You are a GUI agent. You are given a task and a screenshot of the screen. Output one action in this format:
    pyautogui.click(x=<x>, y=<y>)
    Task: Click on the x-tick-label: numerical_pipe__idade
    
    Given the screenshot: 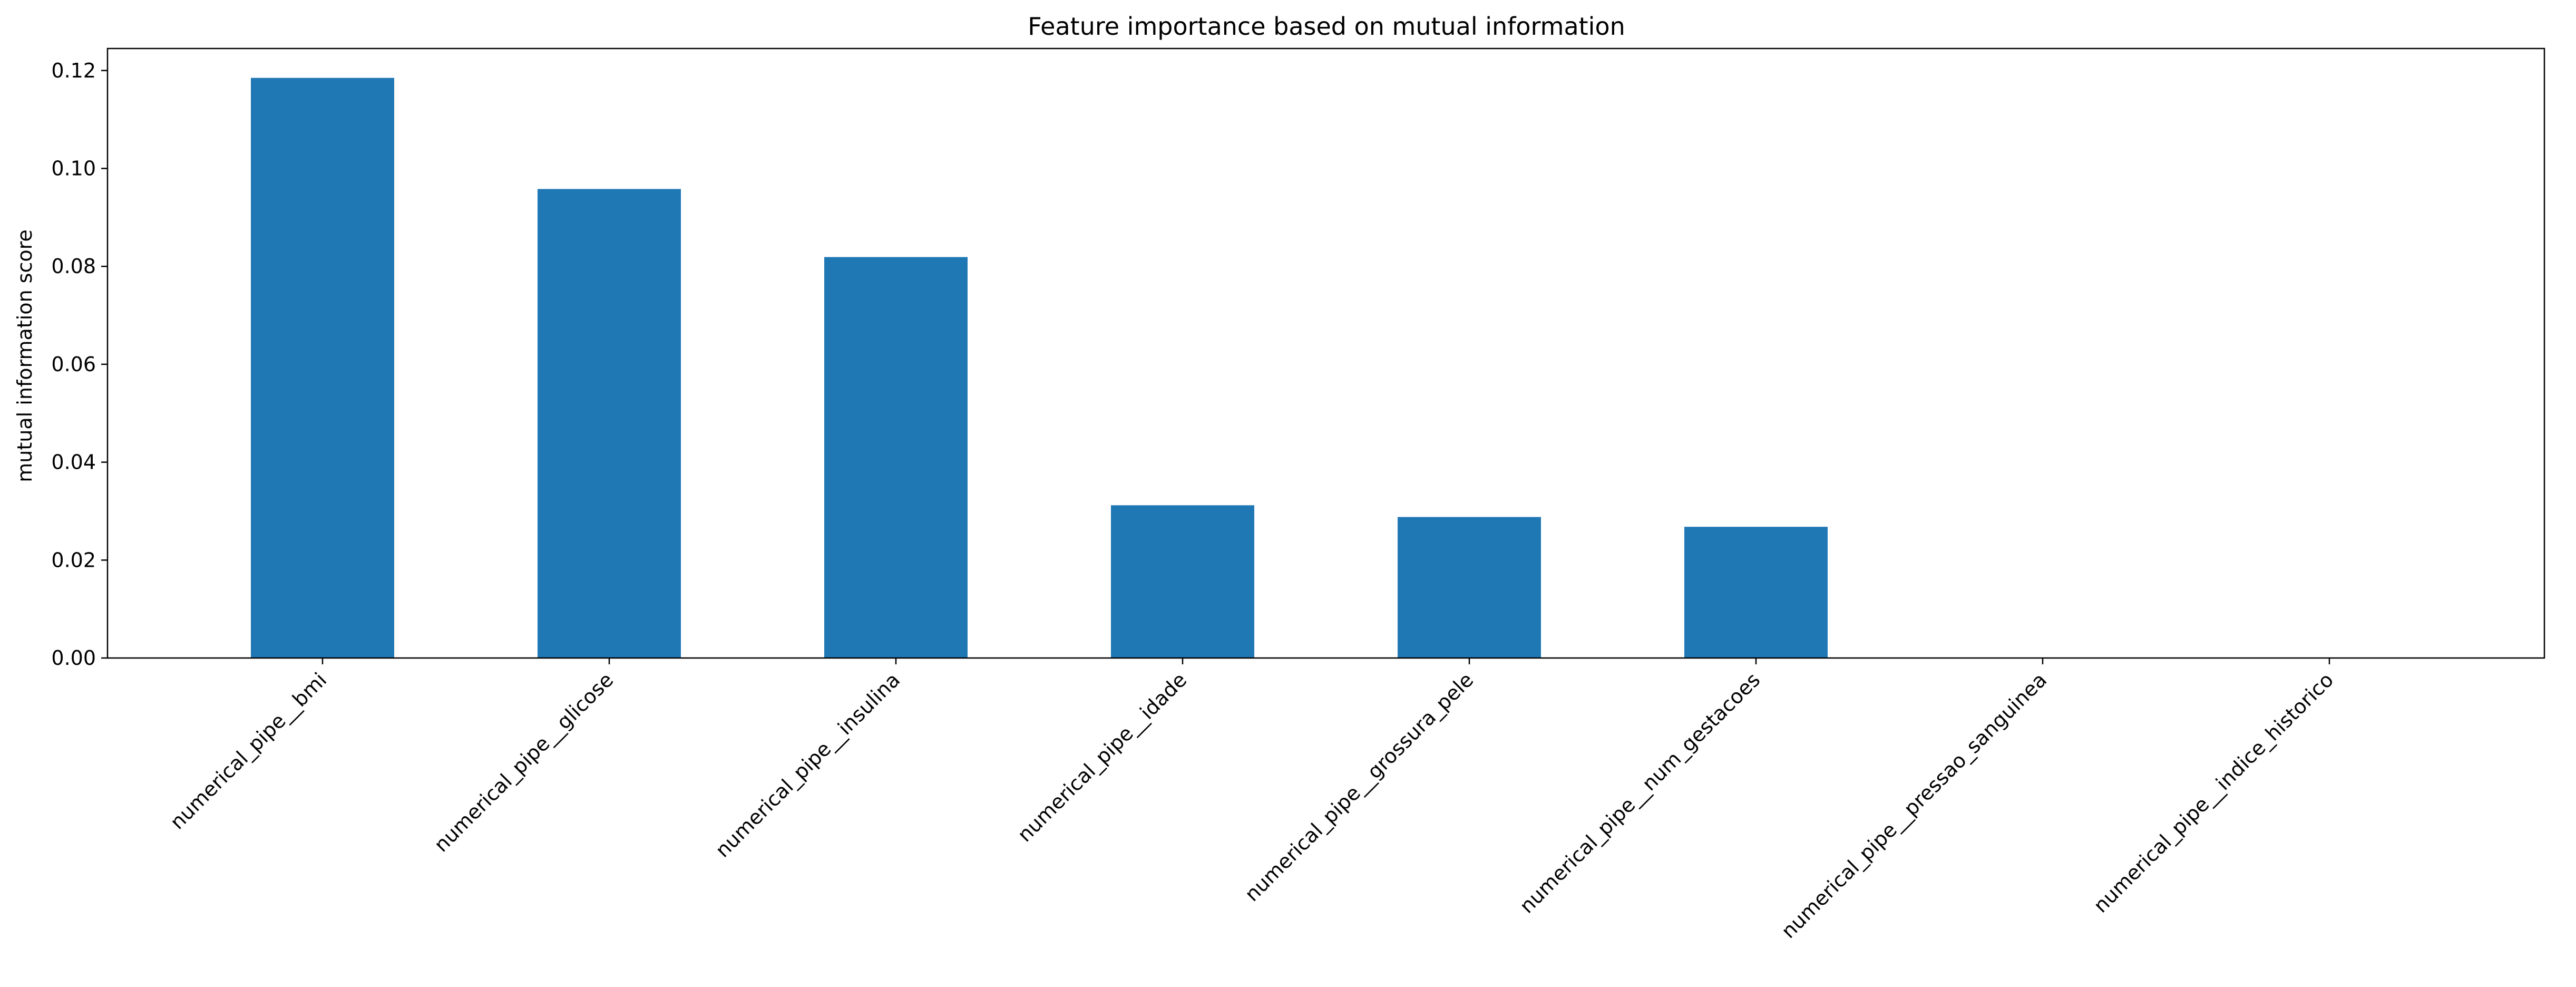 What is the action you would take?
    pyautogui.click(x=1102, y=757)
    